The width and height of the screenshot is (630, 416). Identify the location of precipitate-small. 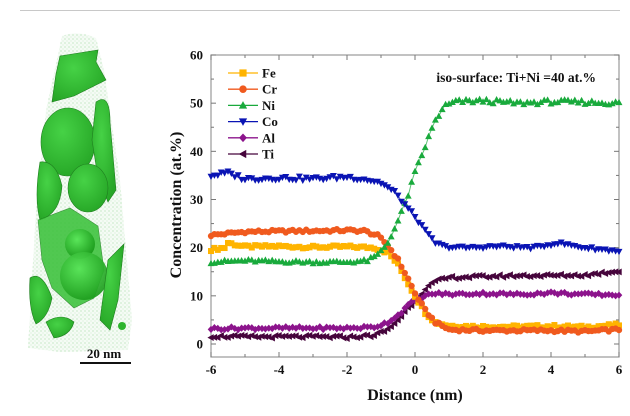
(122, 326).